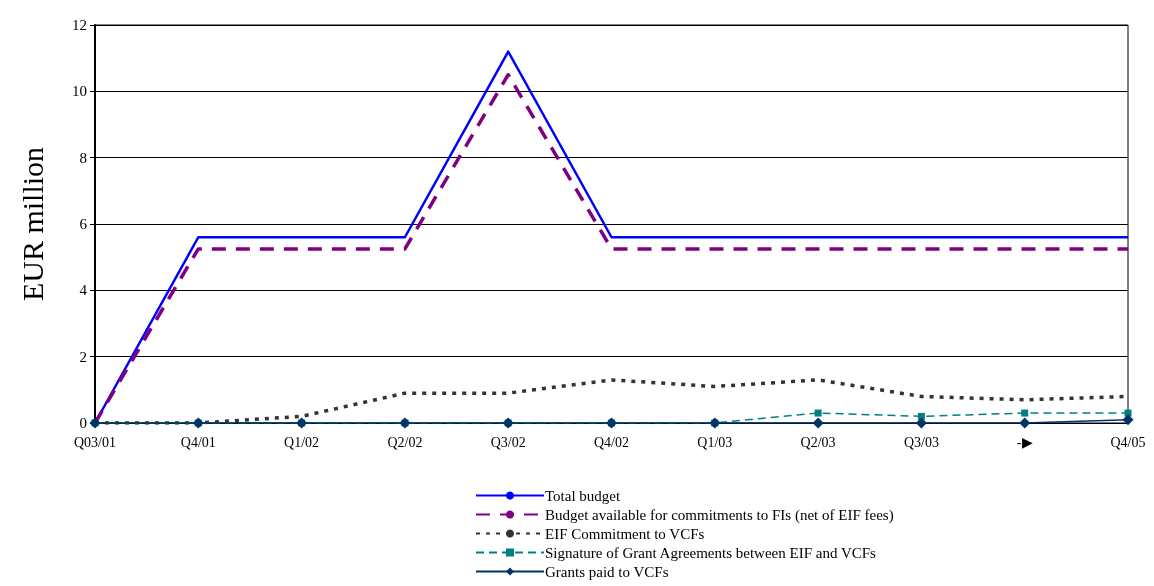 This screenshot has height=586, width=1154. What do you see at coordinates (611, 442) in the screenshot?
I see `x-tick-label: Q4/02` at bounding box center [611, 442].